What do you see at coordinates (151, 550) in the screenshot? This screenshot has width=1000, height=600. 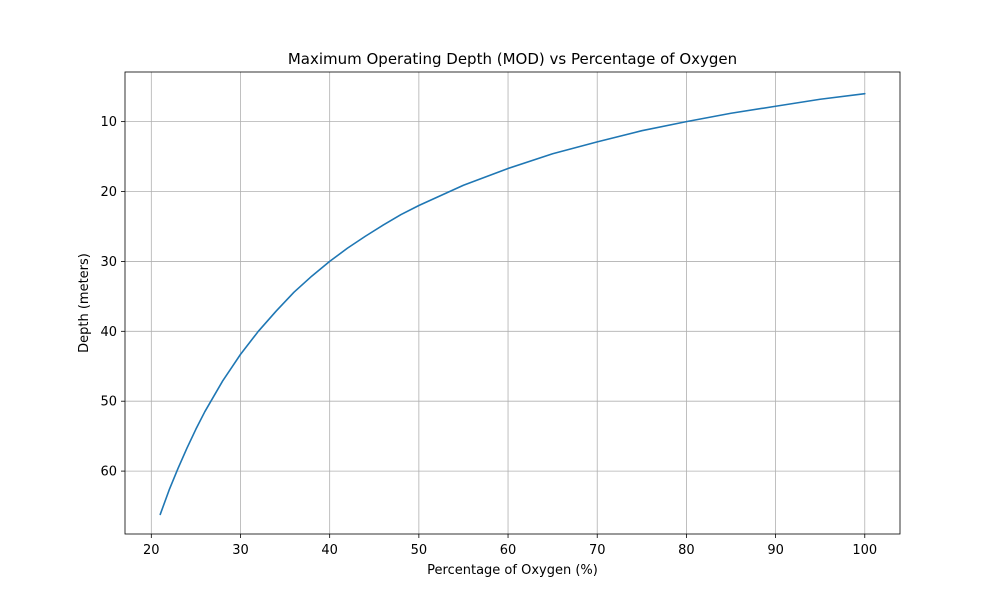 I see `x-tick-label: 20` at bounding box center [151, 550].